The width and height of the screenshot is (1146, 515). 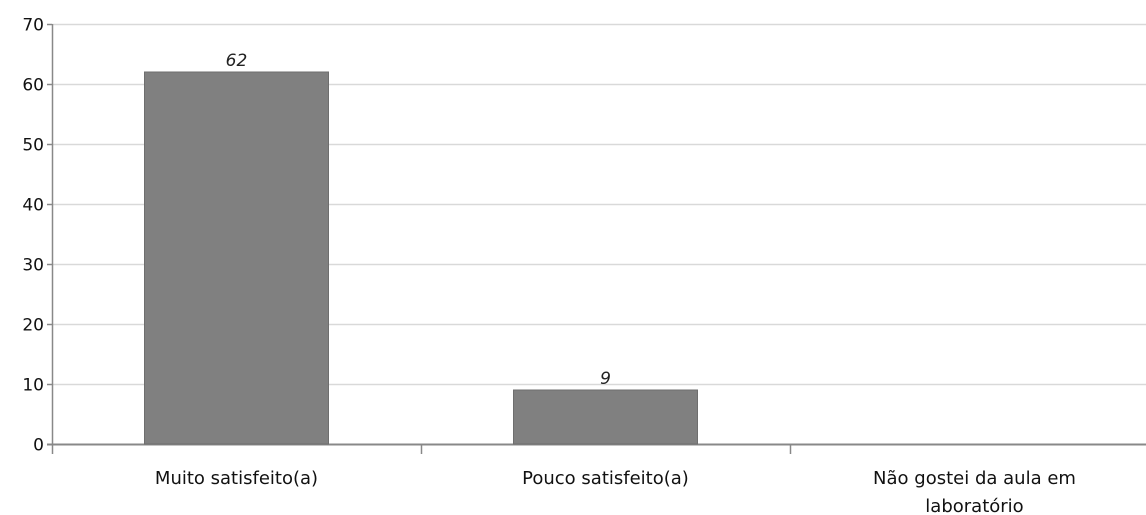 I want to click on y-tick-label: 70, so click(x=33, y=26).